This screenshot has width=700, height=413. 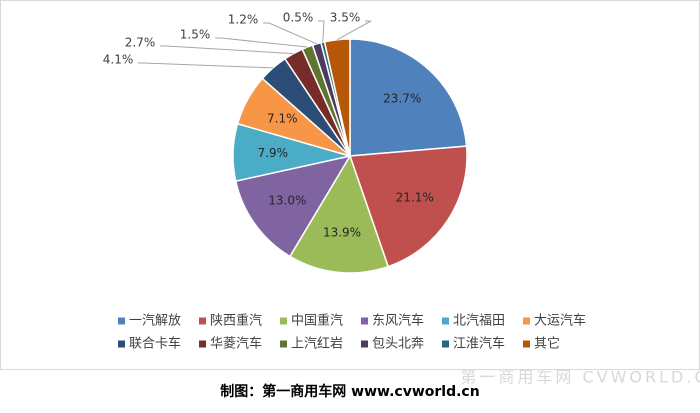 What do you see at coordinates (273, 153) in the screenshot?
I see `data-label: 7.9%` at bounding box center [273, 153].